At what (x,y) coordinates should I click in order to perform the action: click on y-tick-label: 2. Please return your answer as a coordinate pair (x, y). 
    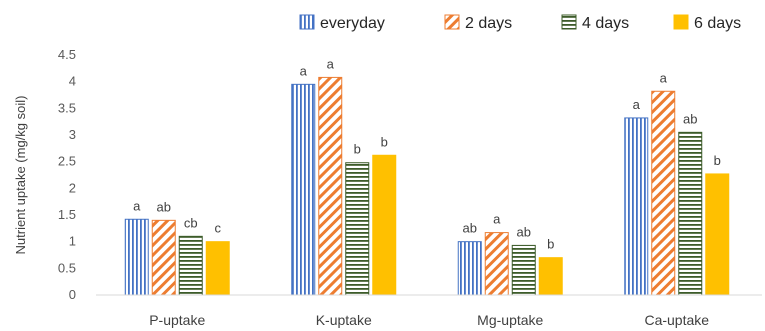
    Looking at the image, I should click on (72, 187).